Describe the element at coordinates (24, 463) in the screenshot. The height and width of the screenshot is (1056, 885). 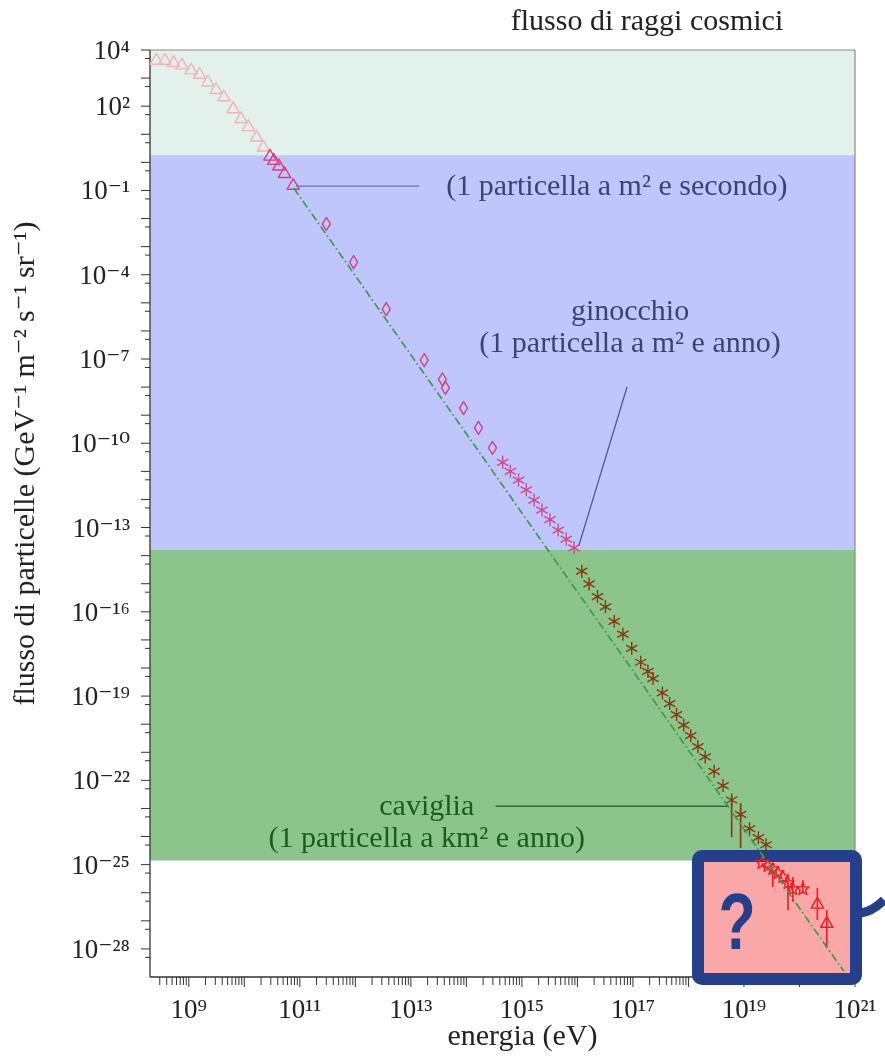
I see `y-axis-title: flusso di particelle (GeV⁻¹ m⁻² s⁻¹ sr⁻¹)` at that location.